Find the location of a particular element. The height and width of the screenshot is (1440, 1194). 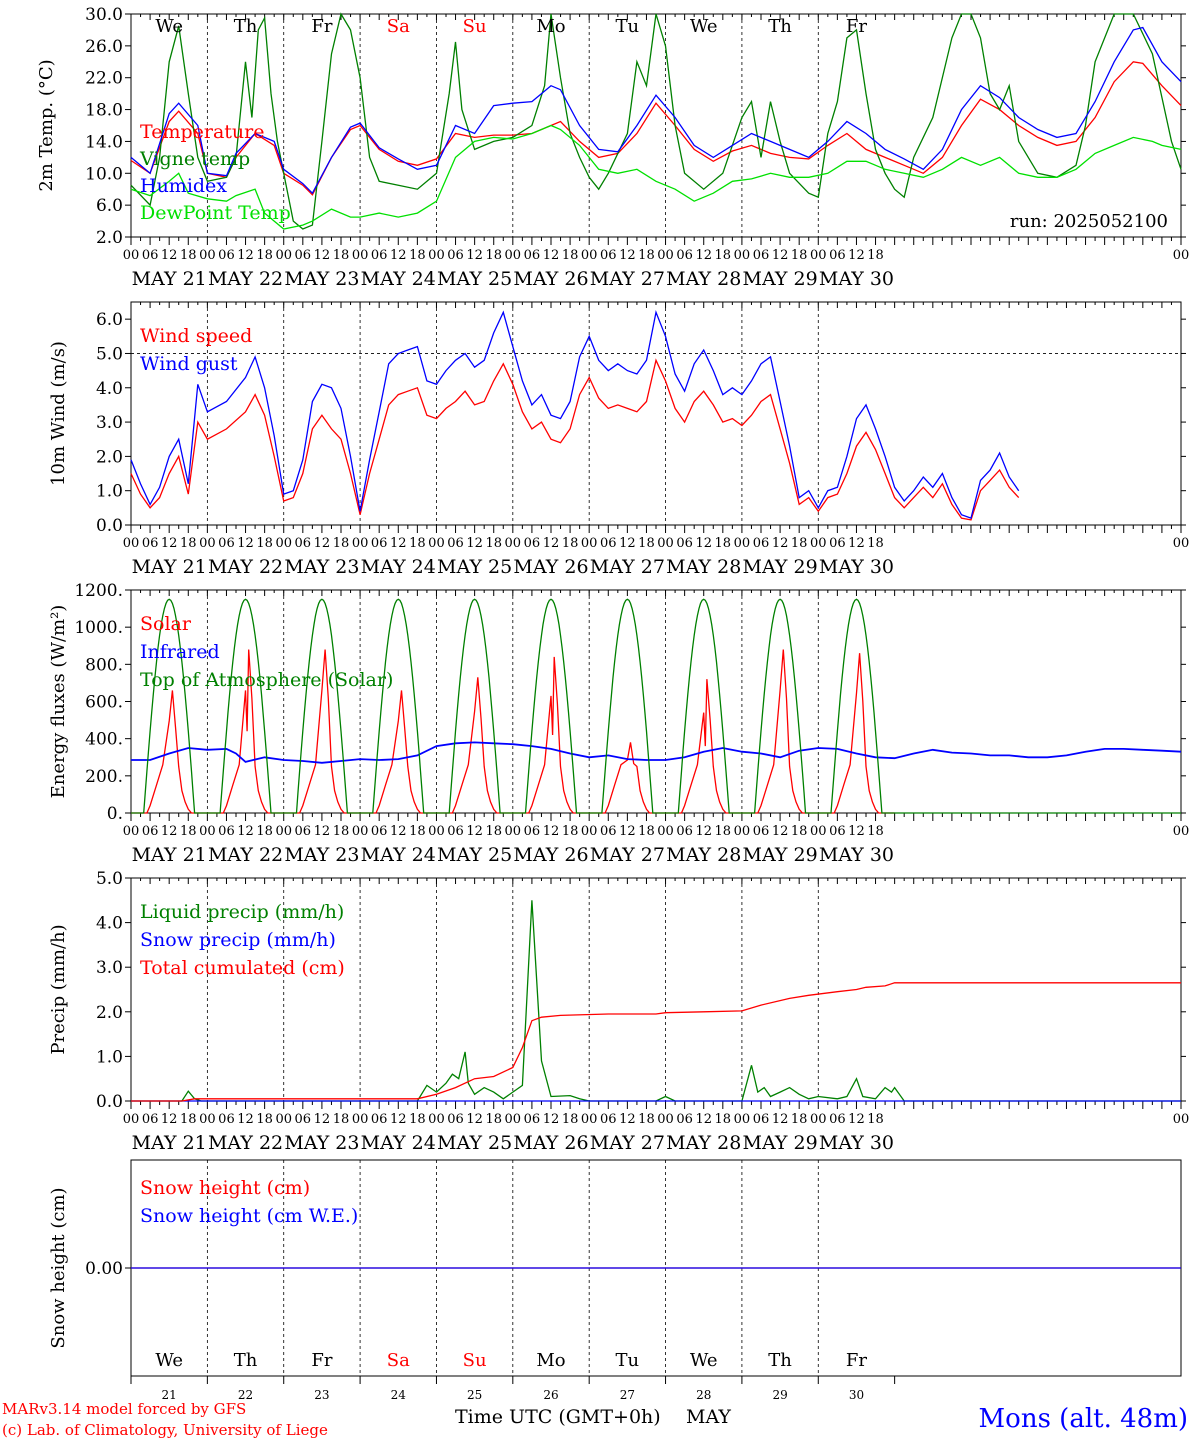

y-tick-label: 30.0 is located at coordinates (104, 15).